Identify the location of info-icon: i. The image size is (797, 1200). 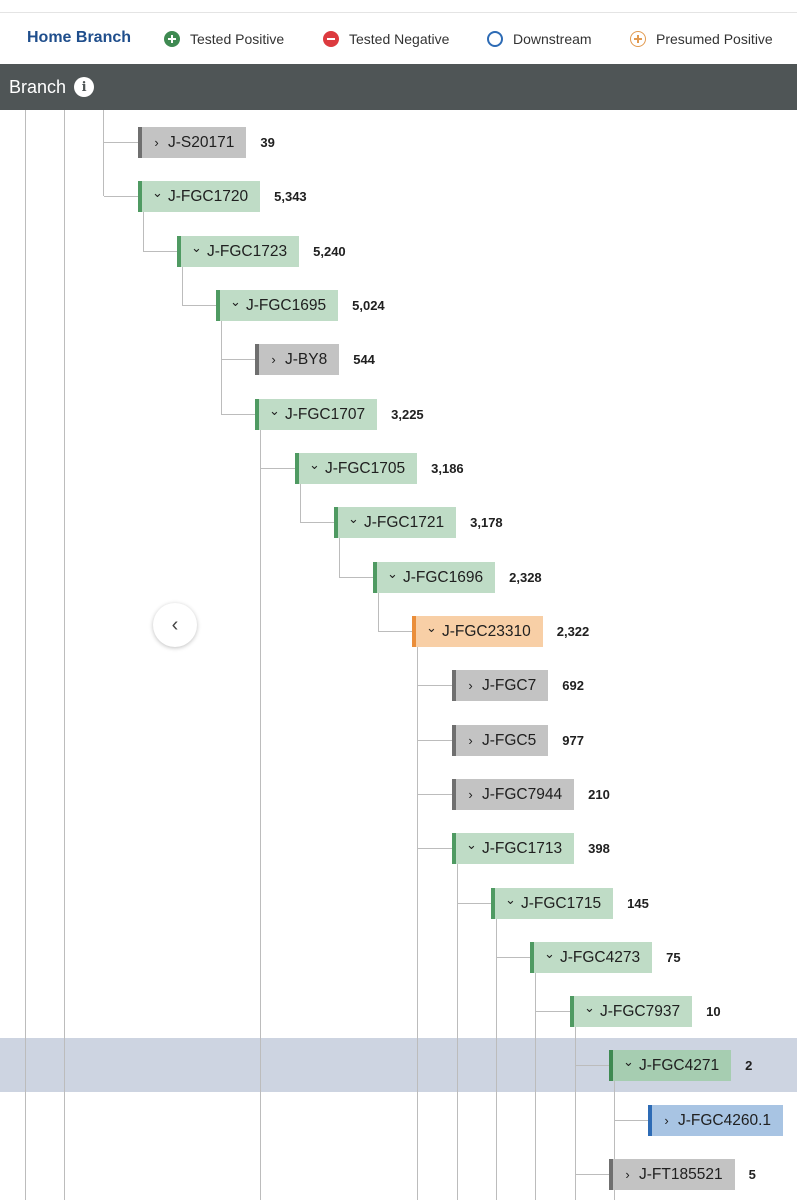
(84, 87).